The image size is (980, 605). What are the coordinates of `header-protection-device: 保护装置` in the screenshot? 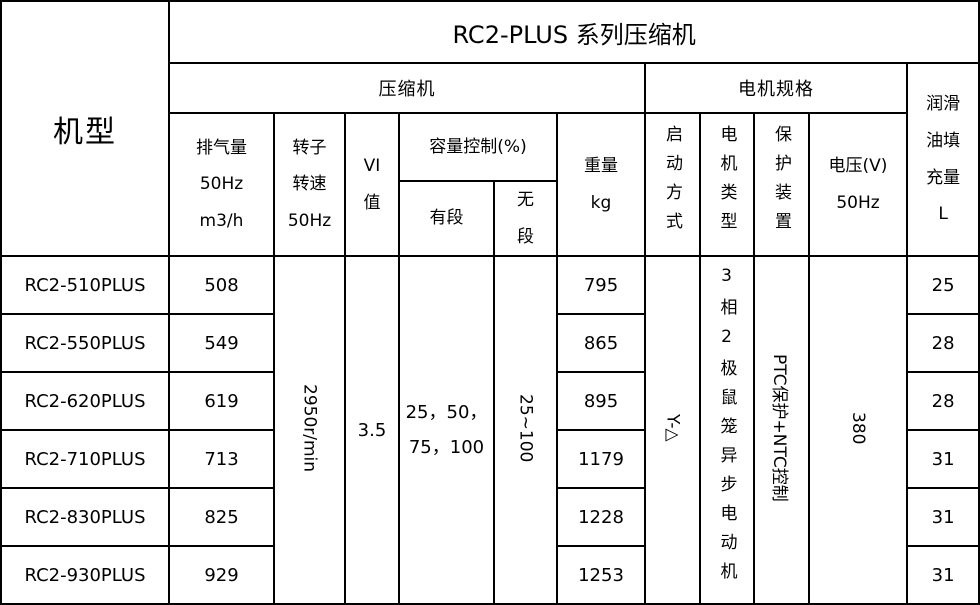 It's located at (781, 184).